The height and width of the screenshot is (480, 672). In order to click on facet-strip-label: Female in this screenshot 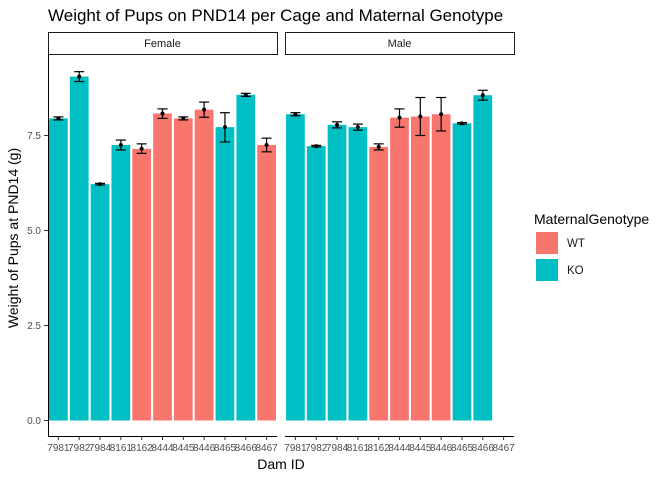, I will do `click(162, 44)`.